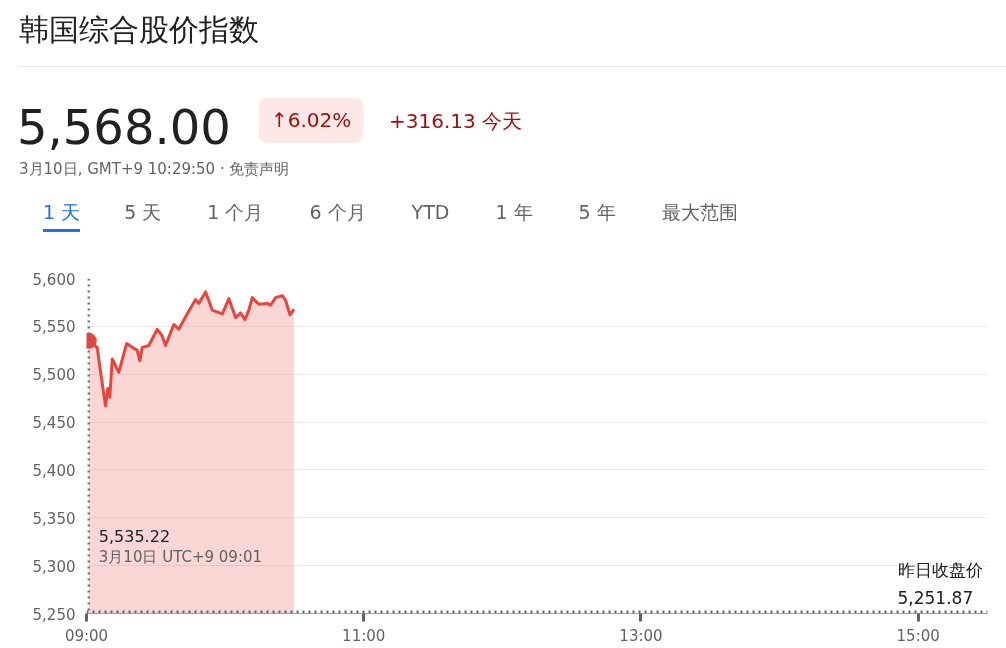 Image resolution: width=1006 pixels, height=648 pixels. I want to click on chart-subtitle: 5,568.00, so click(124, 127).